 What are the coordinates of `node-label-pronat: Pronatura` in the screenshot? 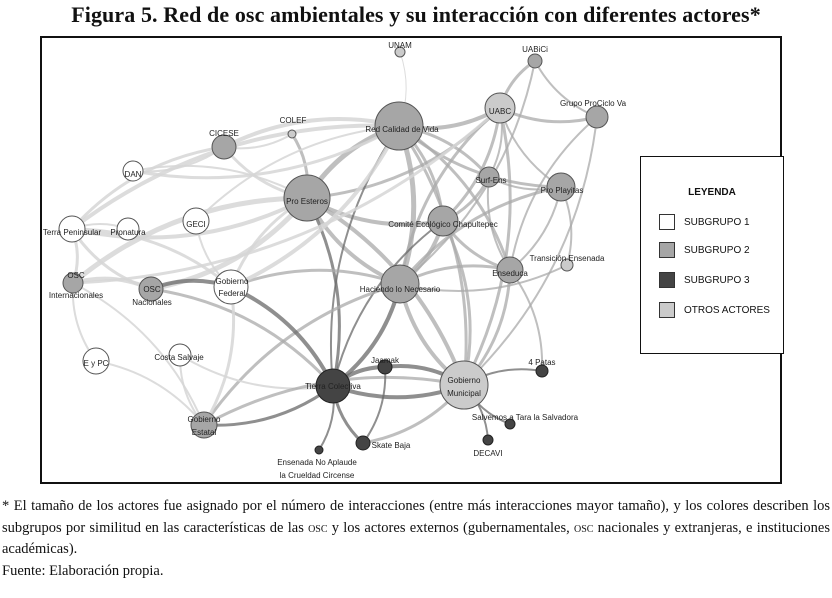 It's located at (128, 232).